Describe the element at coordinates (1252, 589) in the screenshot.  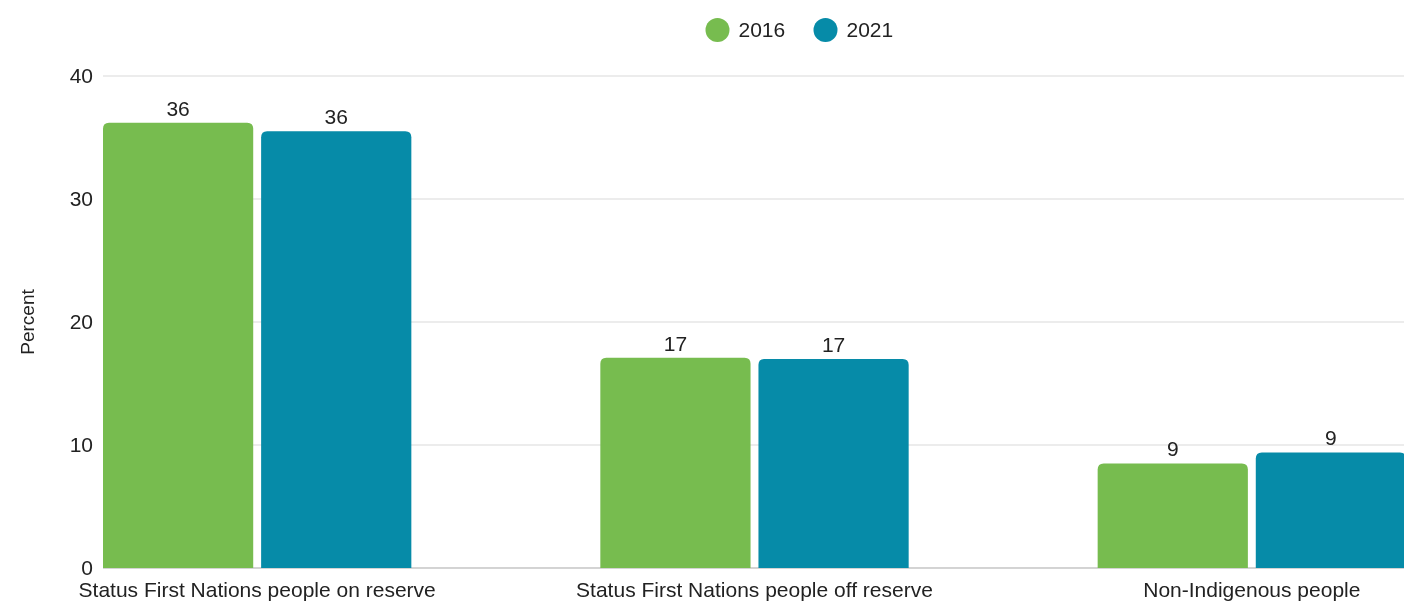
I see `x-tick-label: Non-Indigenous people` at that location.